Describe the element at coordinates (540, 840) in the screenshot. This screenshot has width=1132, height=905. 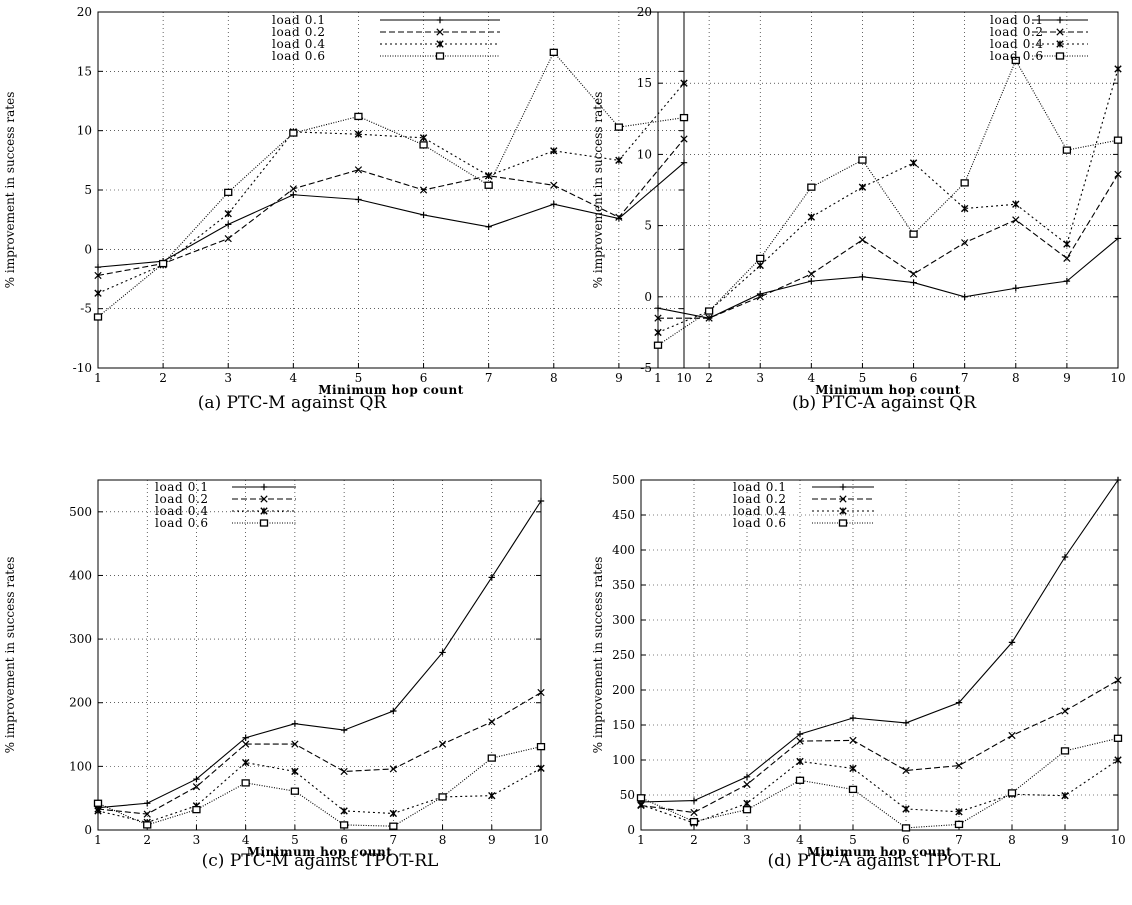
I see `x-tick-label: 10` at that location.